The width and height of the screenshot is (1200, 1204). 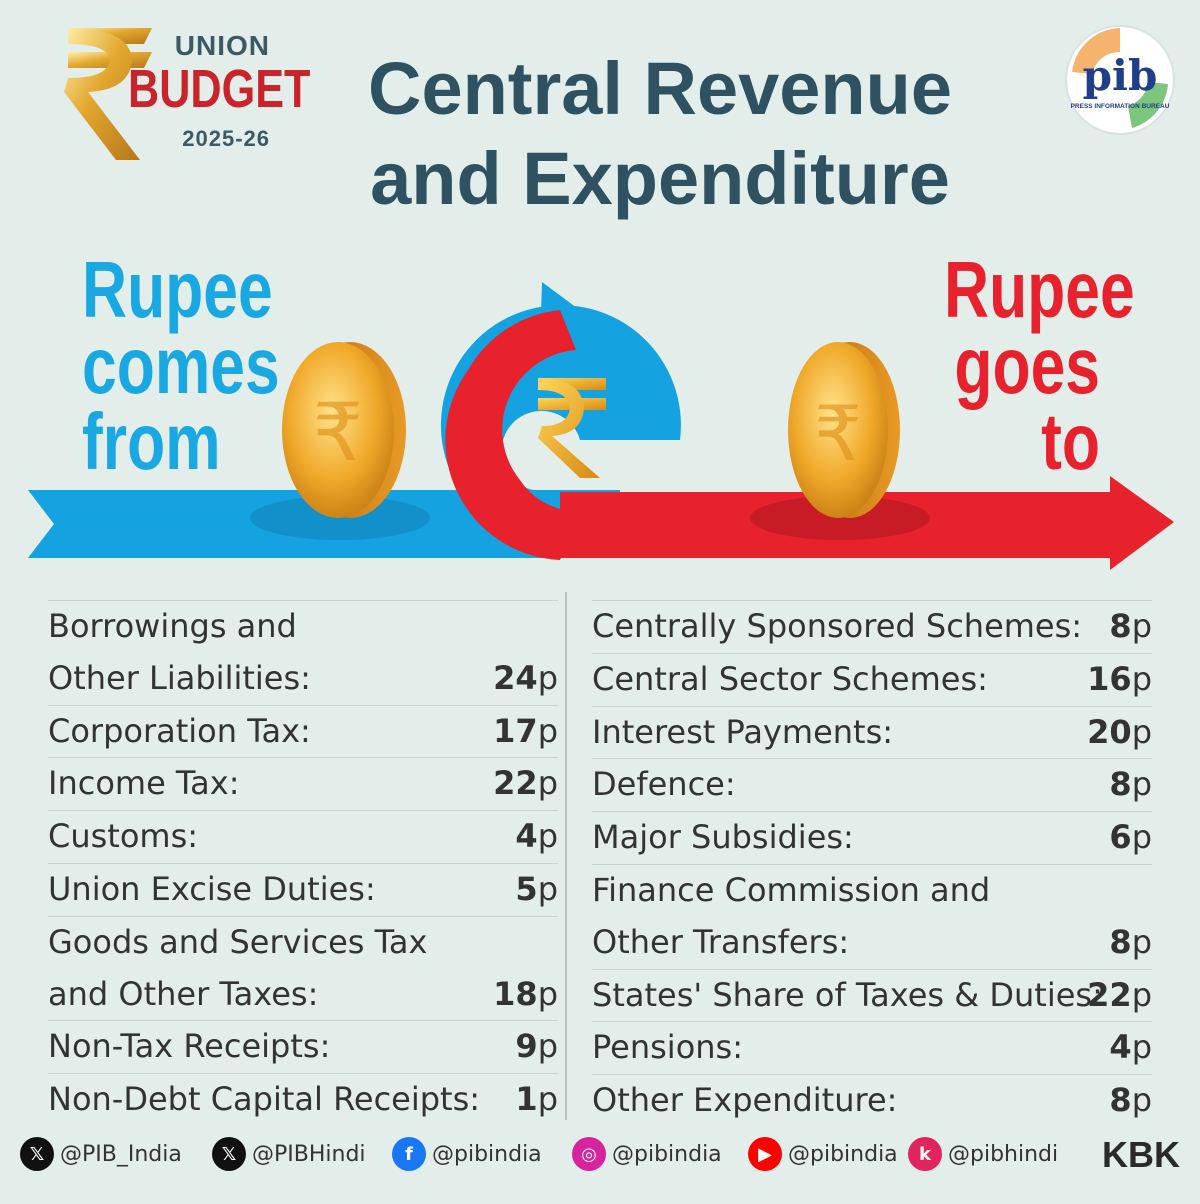 I want to click on income-label: Income Tax:, so click(x=144, y=783).